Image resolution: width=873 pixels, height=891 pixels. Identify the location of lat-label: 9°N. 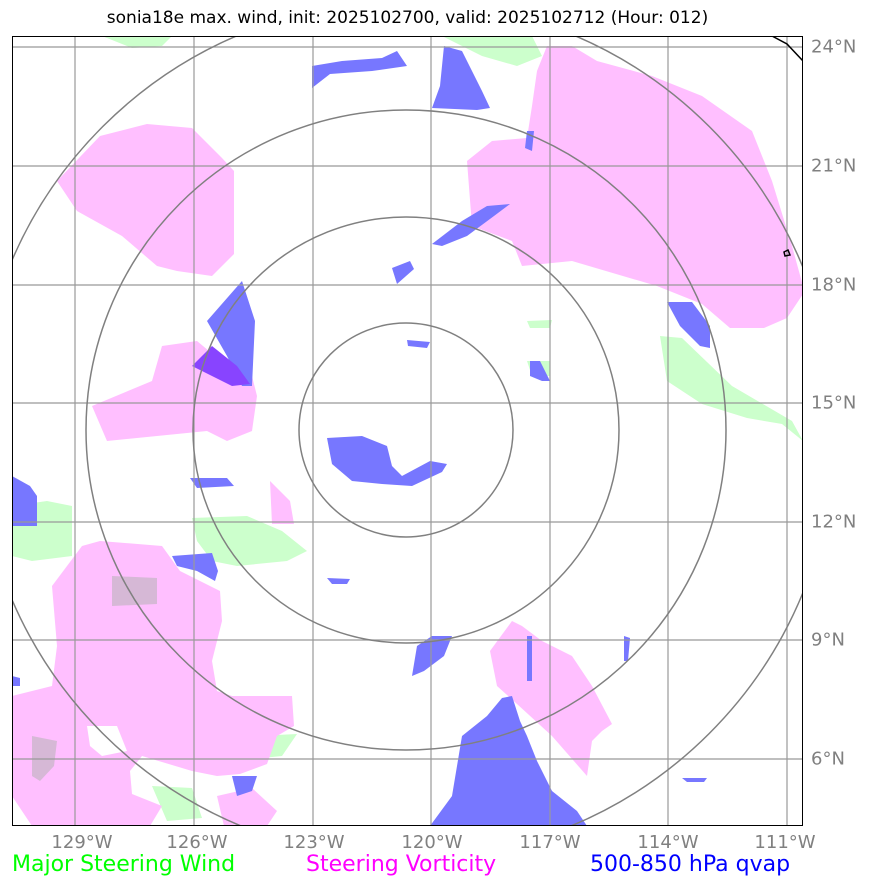
(828, 640).